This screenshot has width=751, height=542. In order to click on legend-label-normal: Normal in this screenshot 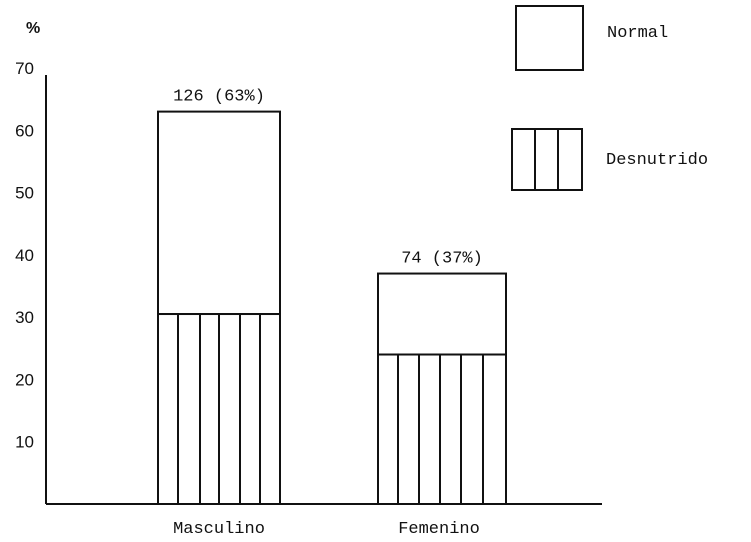, I will do `click(637, 33)`.